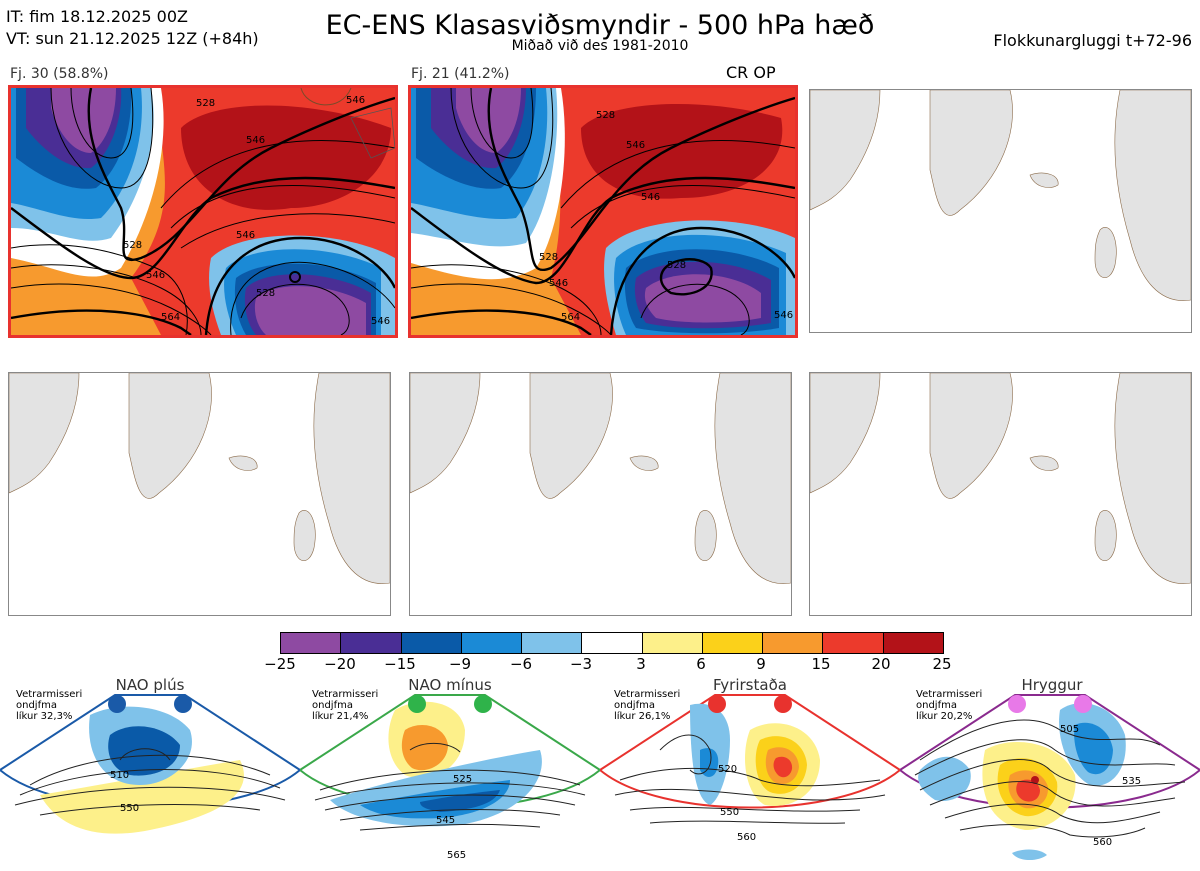  What do you see at coordinates (44, 716) in the screenshot?
I see `regime-prob: líkur 32,3%` at bounding box center [44, 716].